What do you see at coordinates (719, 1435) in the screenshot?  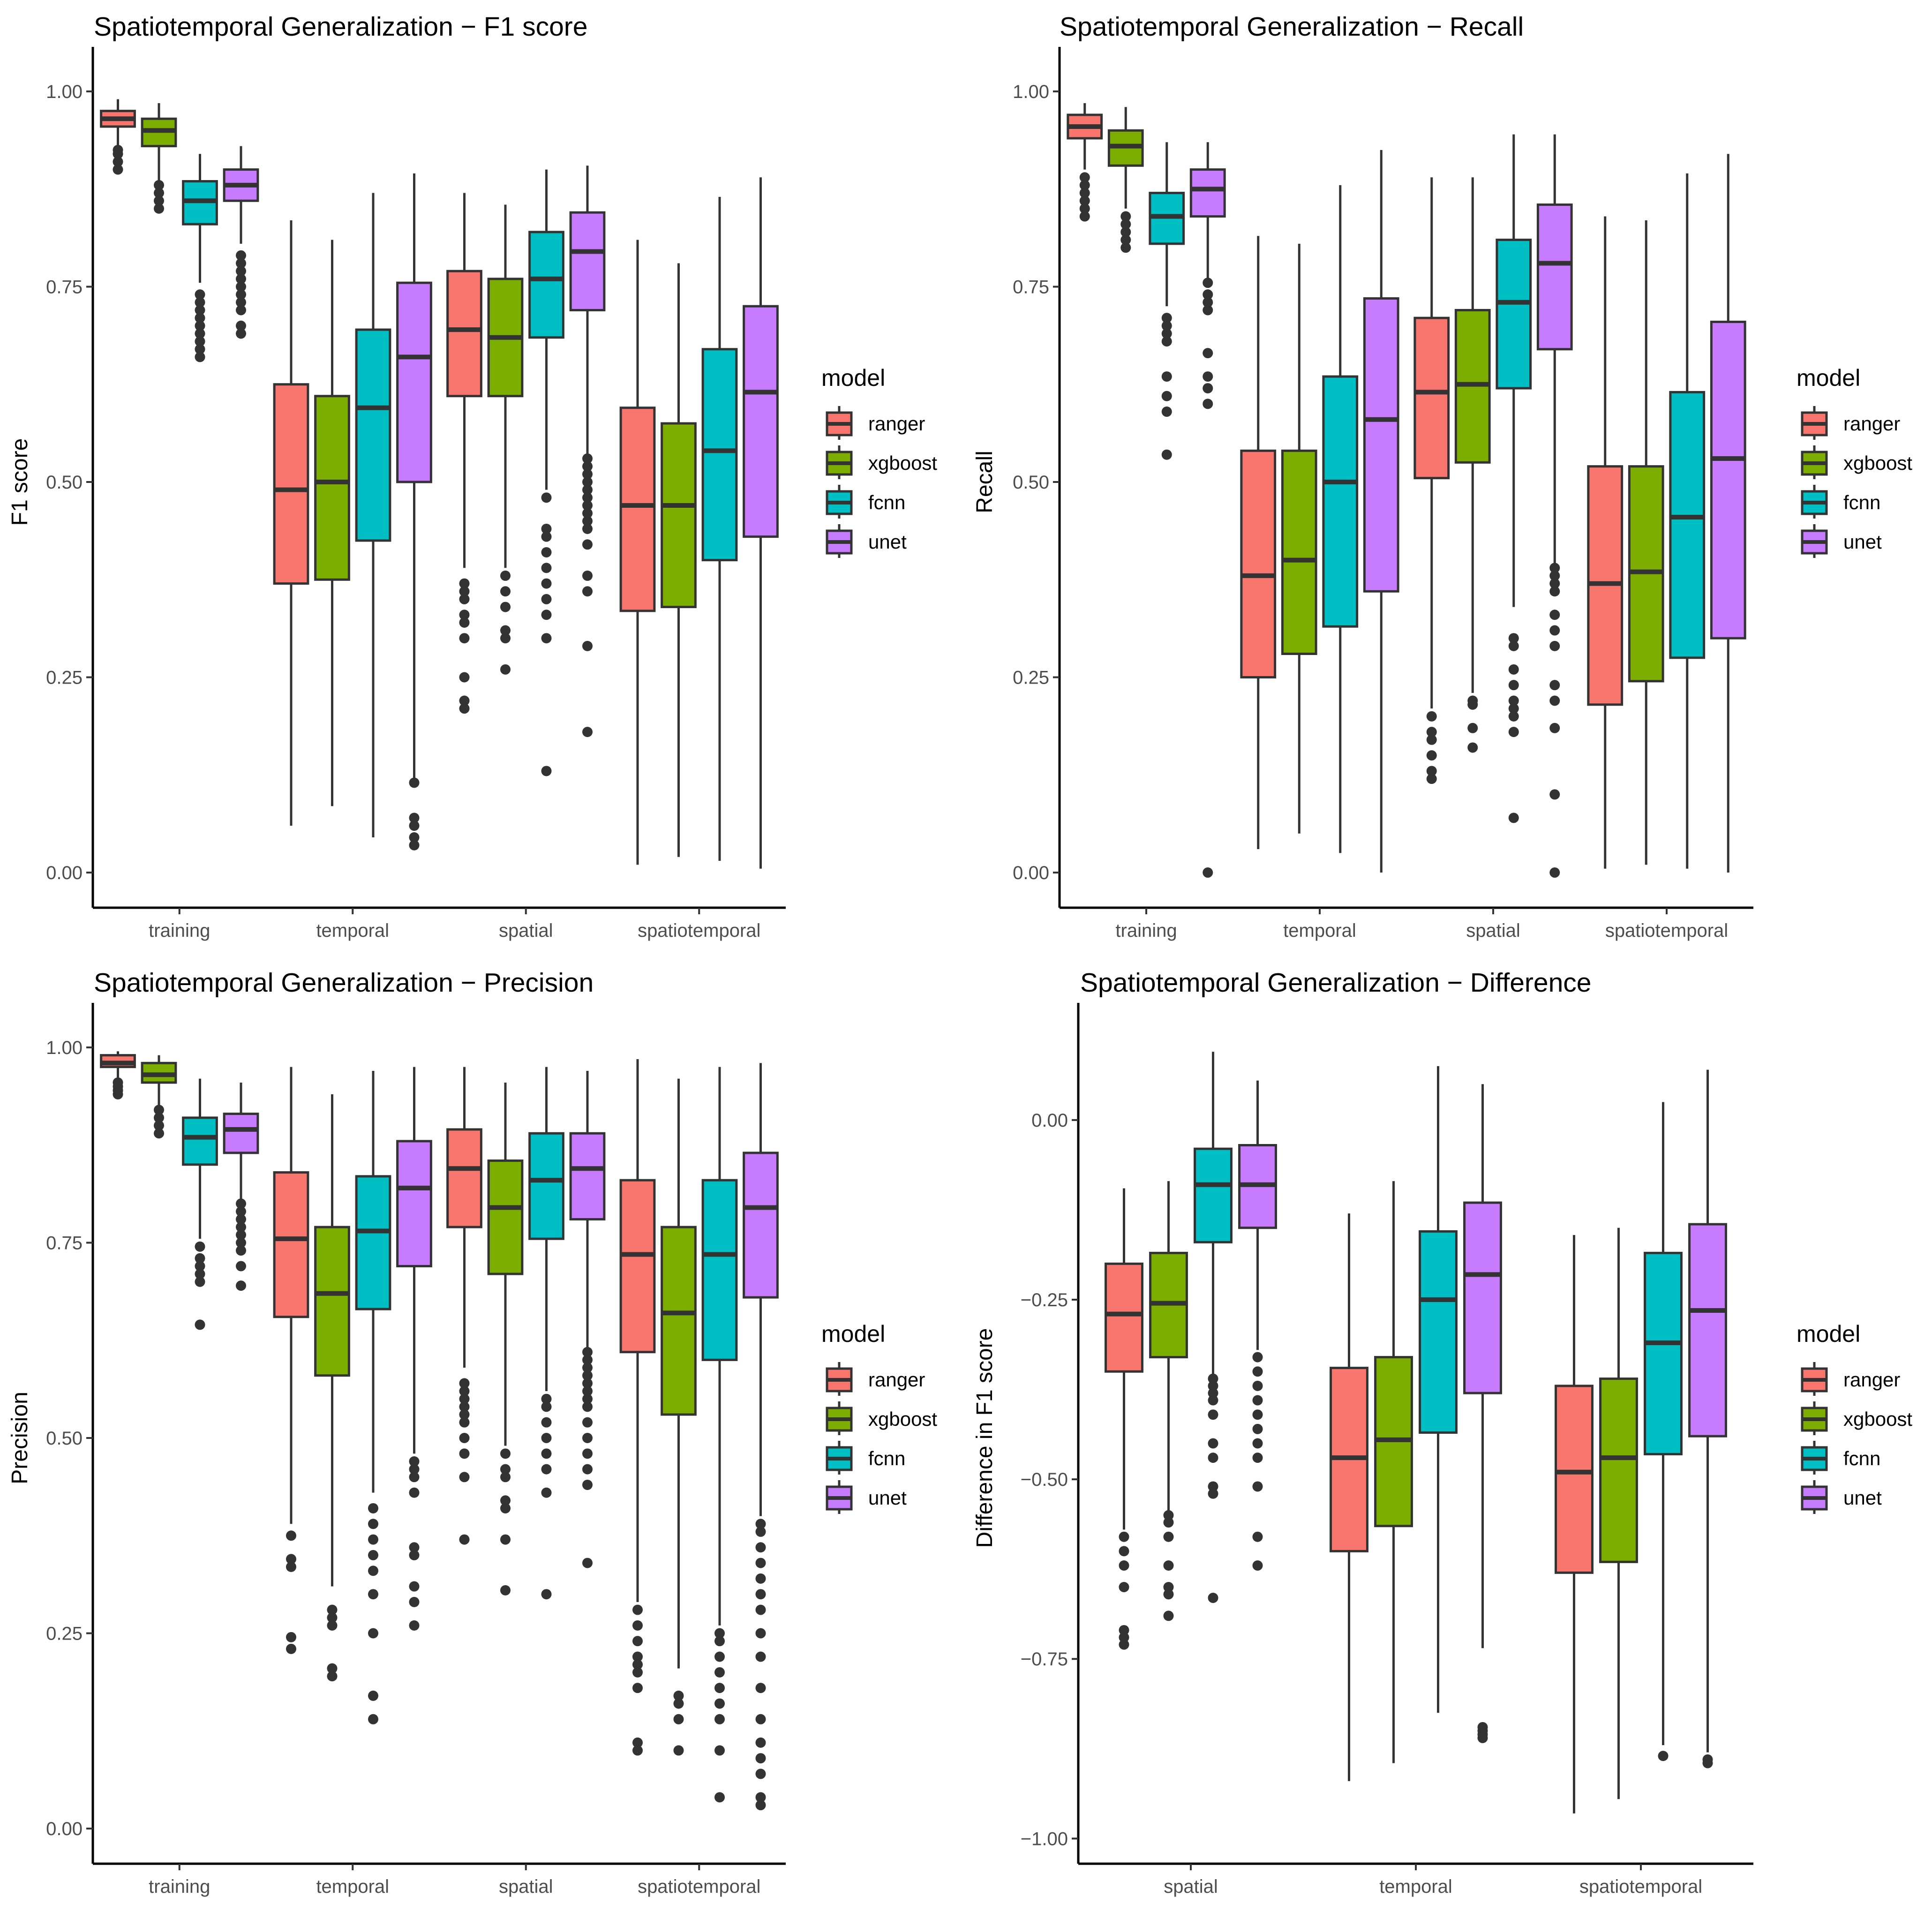 I see `box-fcnn-spatiotemporal` at bounding box center [719, 1435].